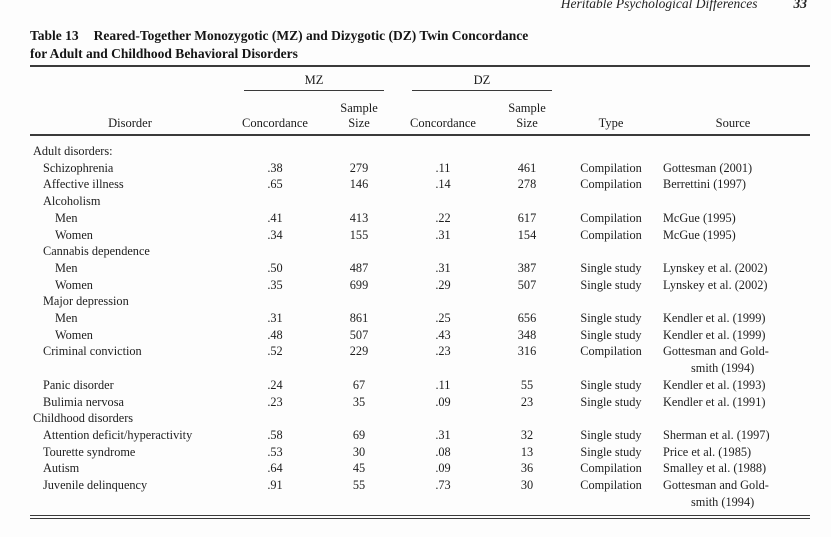 The width and height of the screenshot is (831, 537). Describe the element at coordinates (527, 234) in the screenshot. I see `dz-sample-size-cell: 154` at that location.